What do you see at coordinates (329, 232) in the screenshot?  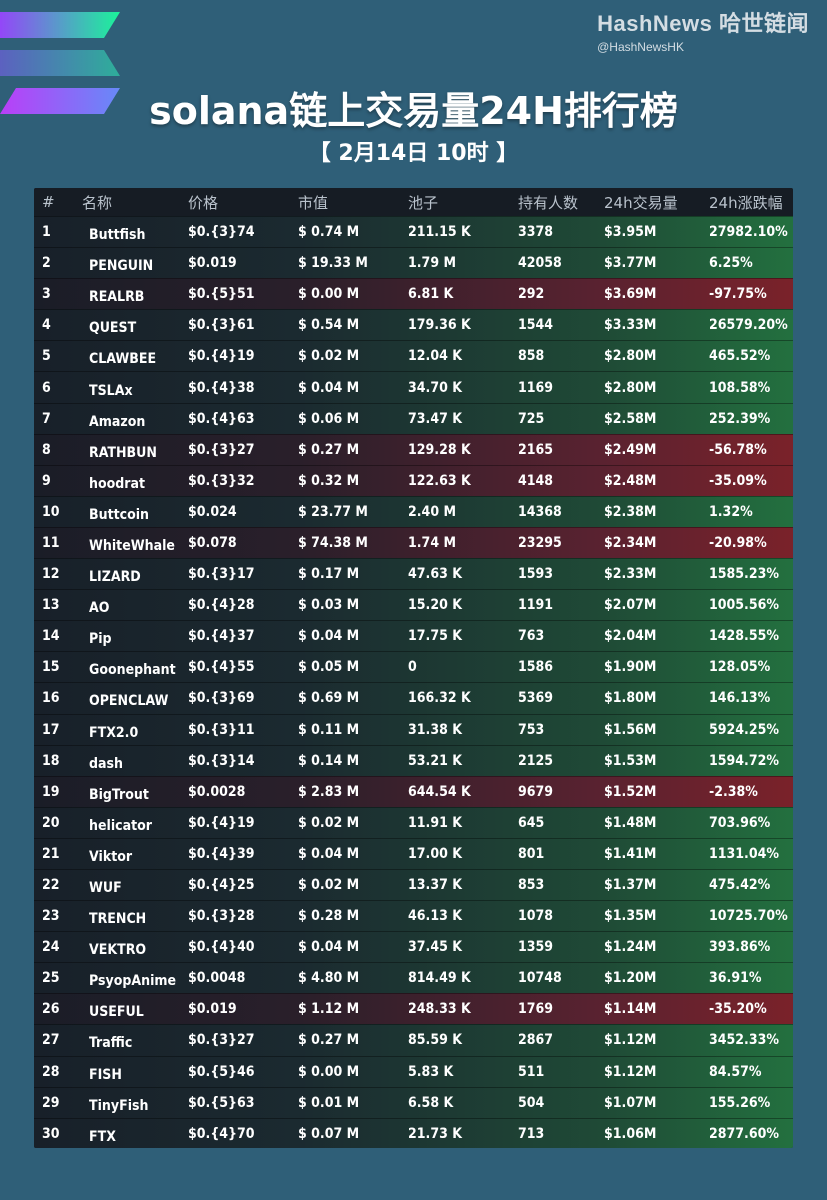 I see `cell-mcap: $ 0.74 M` at bounding box center [329, 232].